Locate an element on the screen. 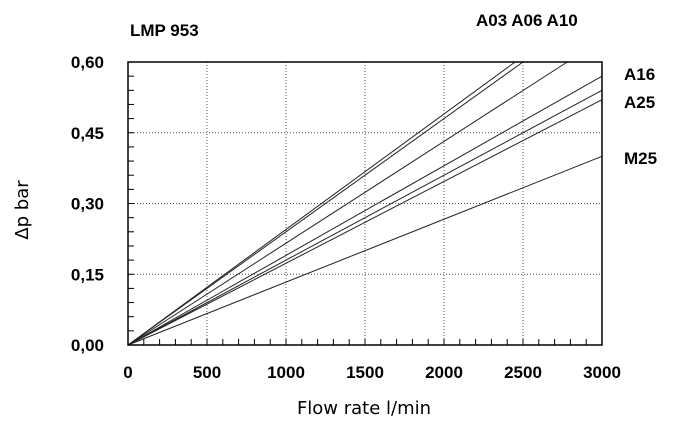  x-tick-label: 3000 is located at coordinates (602, 372).